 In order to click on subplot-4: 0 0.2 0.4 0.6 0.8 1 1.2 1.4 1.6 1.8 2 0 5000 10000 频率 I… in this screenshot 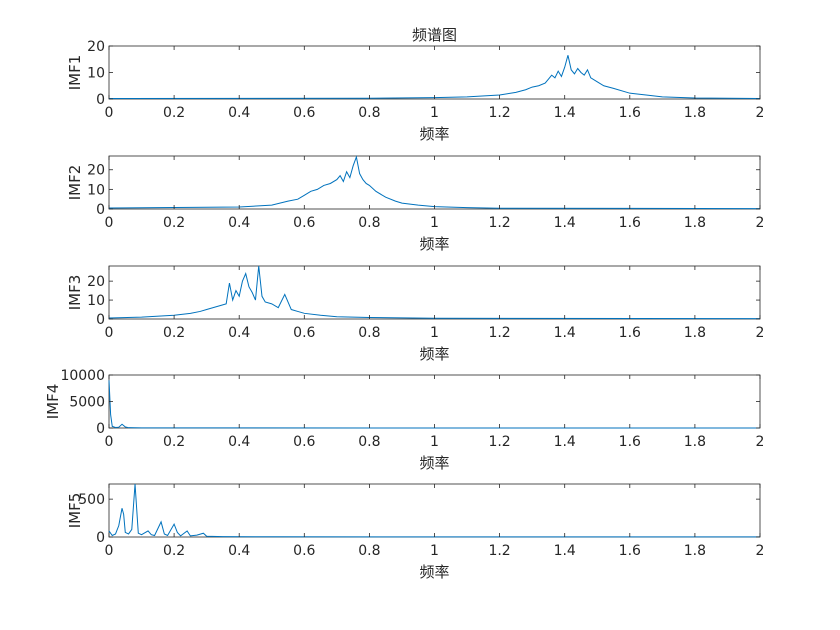, I will do `click(404, 420)`.